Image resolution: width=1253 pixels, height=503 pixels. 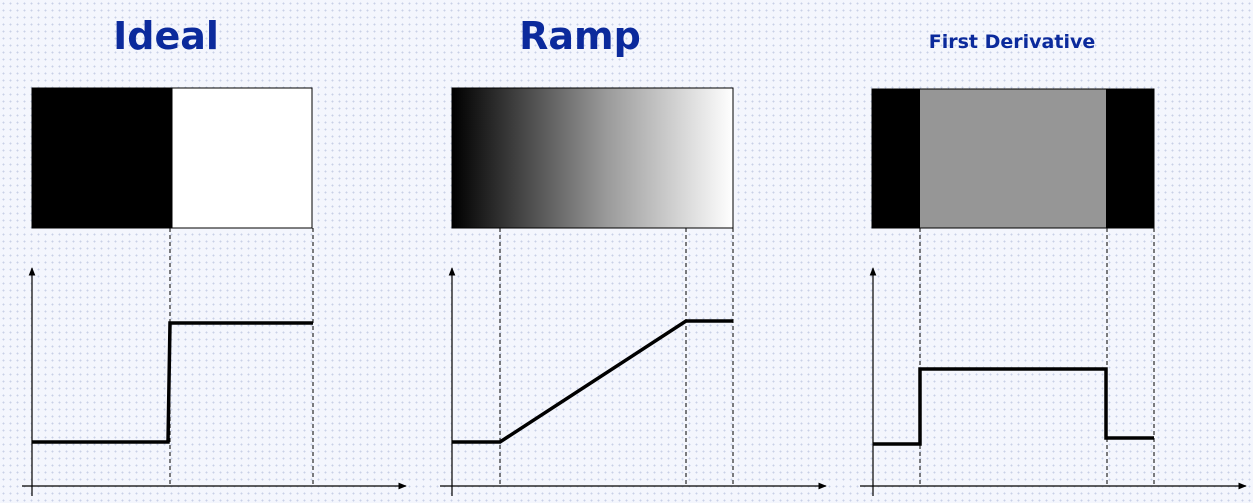 I want to click on first-derivative-title: First Derivative, so click(x=1012, y=42).